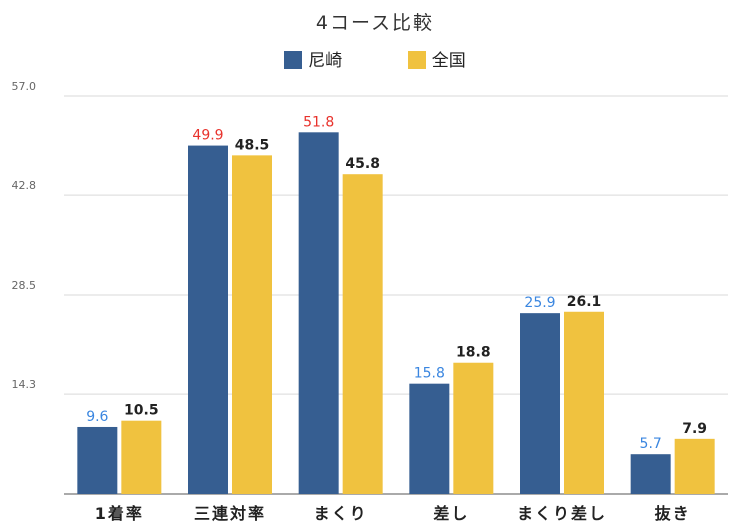 This screenshot has height=525, width=750. I want to click on legend-item-amagasaki: 尼崎, so click(313, 58).